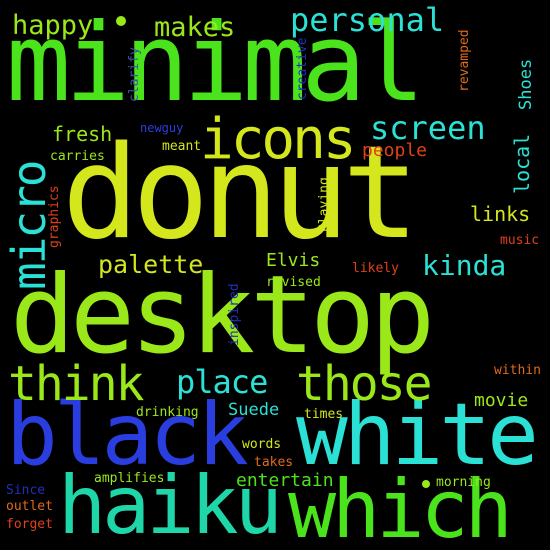 The height and width of the screenshot is (550, 550). Describe the element at coordinates (262, 444) in the screenshot. I see `word-words: words` at that location.